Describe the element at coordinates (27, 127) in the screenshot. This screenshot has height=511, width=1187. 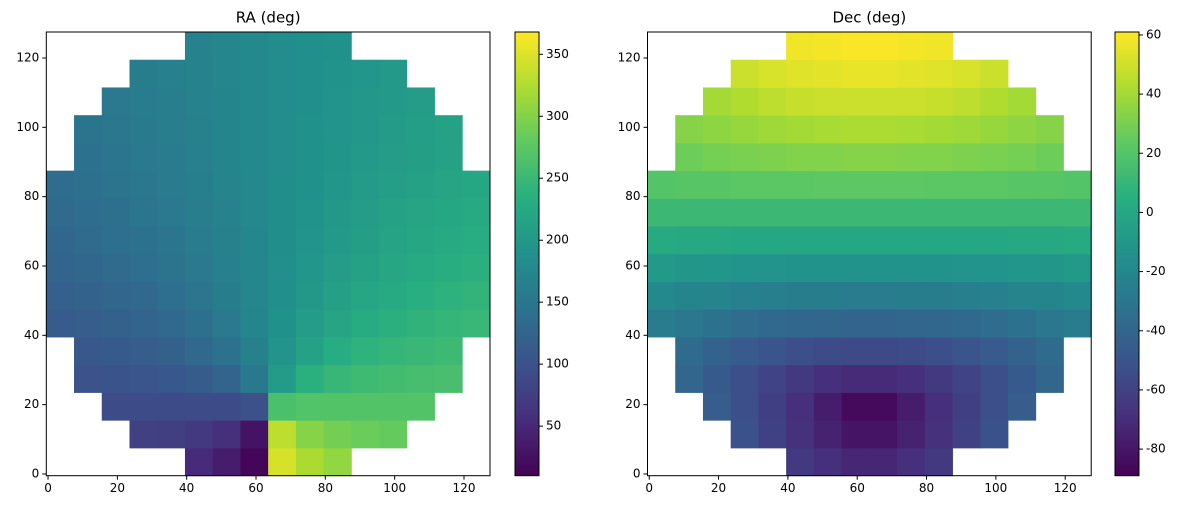
I see `y-tick-label: 100` at that location.